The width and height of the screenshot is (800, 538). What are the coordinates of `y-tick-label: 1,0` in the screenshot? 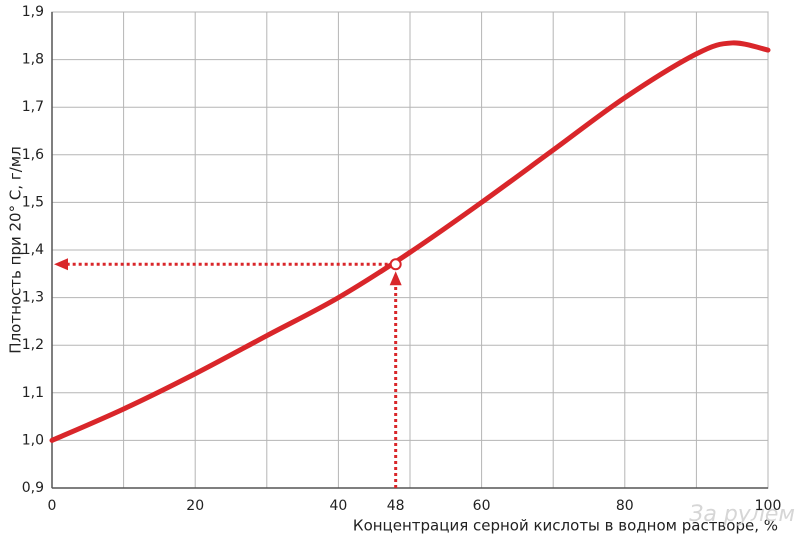 It's located at (33, 440).